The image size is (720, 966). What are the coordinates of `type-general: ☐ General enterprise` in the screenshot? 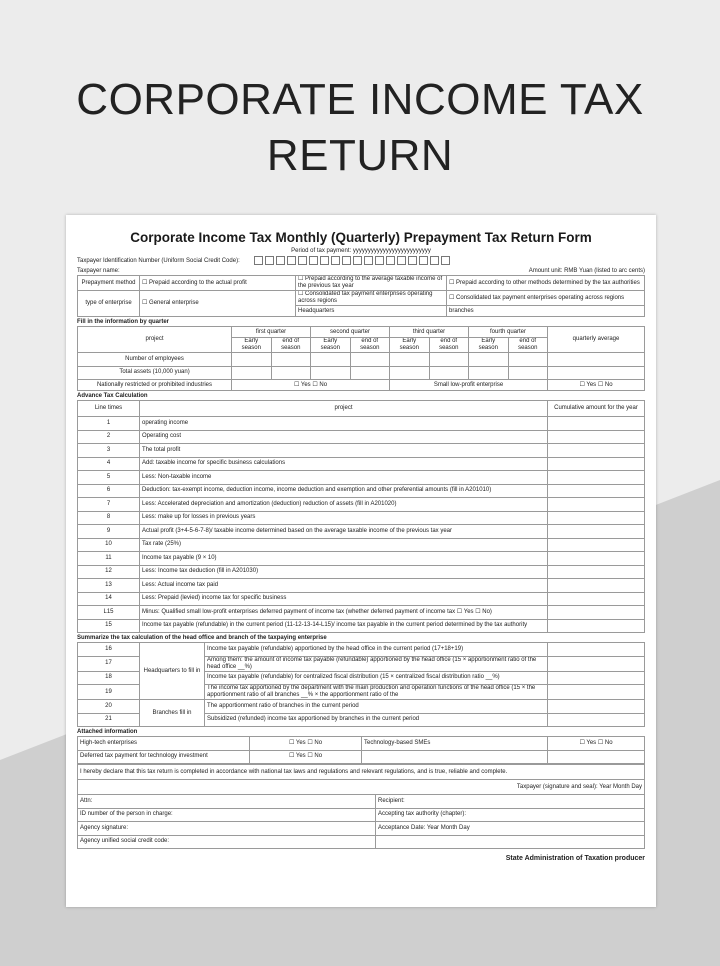 It's located at (217, 303).